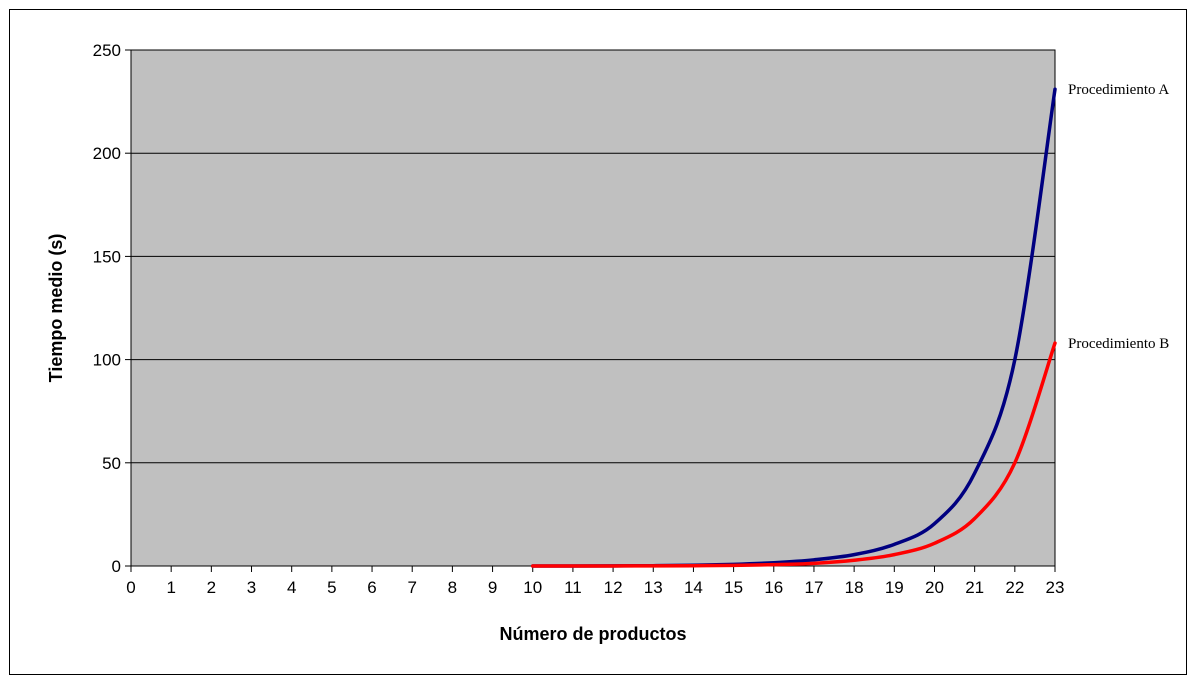  Describe the element at coordinates (1118, 90) in the screenshot. I see `series-label-a: Procedimiento A` at that location.